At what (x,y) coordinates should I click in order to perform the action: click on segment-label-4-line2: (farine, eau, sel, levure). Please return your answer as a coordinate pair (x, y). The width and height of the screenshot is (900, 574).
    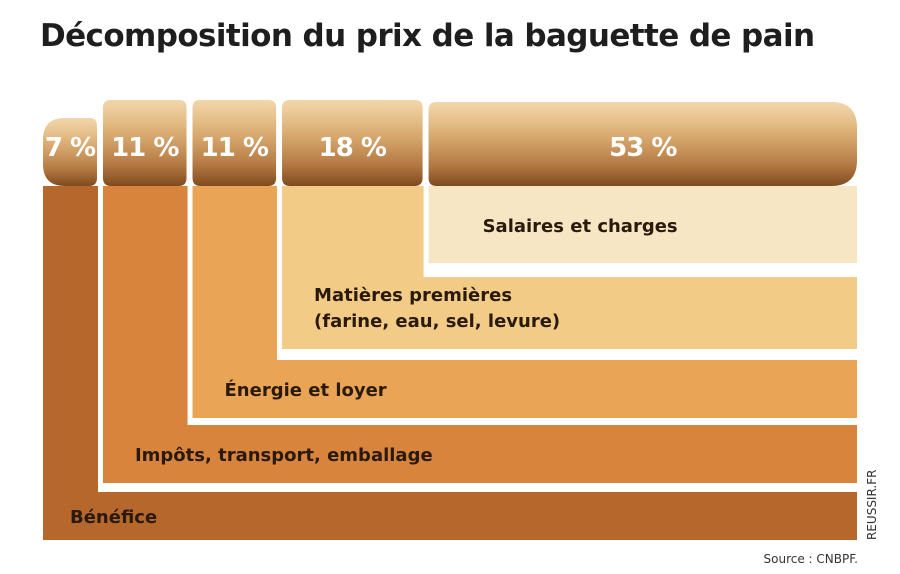
    Looking at the image, I should click on (437, 321).